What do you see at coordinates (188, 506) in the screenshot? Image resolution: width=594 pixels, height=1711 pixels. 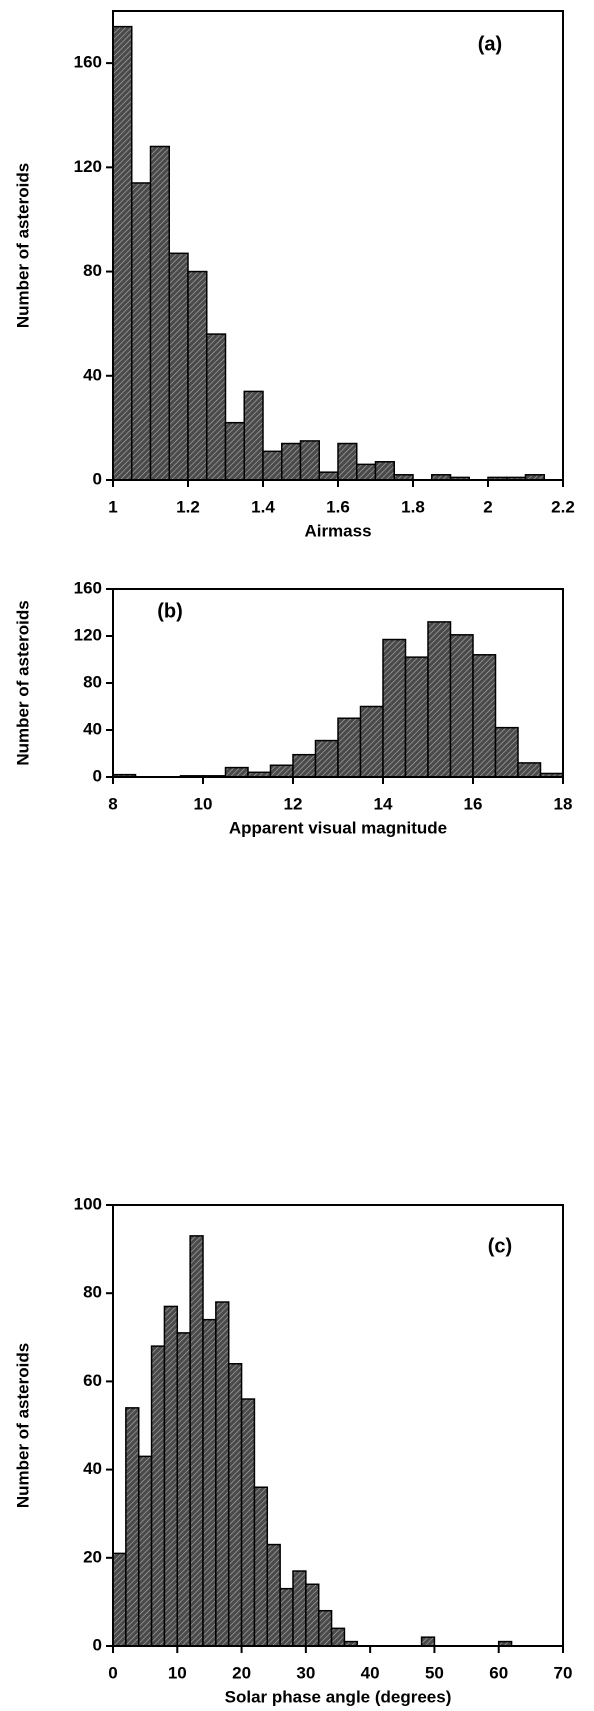 I see `x-tick-label: 1.2` at bounding box center [188, 506].